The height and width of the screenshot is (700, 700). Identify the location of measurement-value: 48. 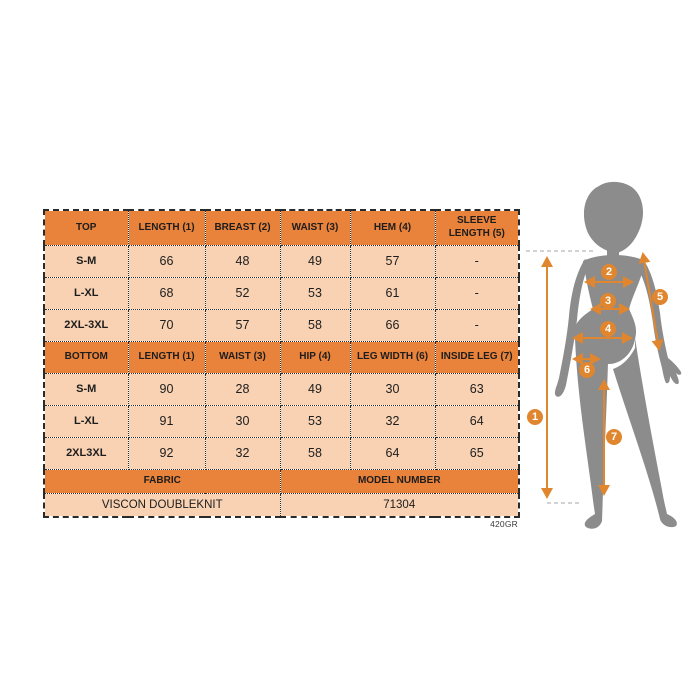
(242, 261).